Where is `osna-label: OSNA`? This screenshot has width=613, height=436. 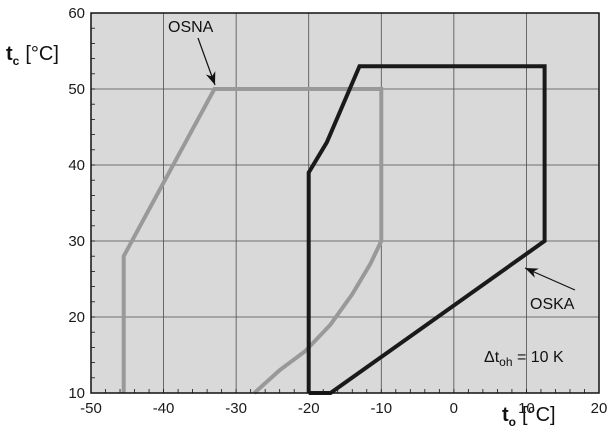 osna-label: OSNA is located at coordinates (191, 27).